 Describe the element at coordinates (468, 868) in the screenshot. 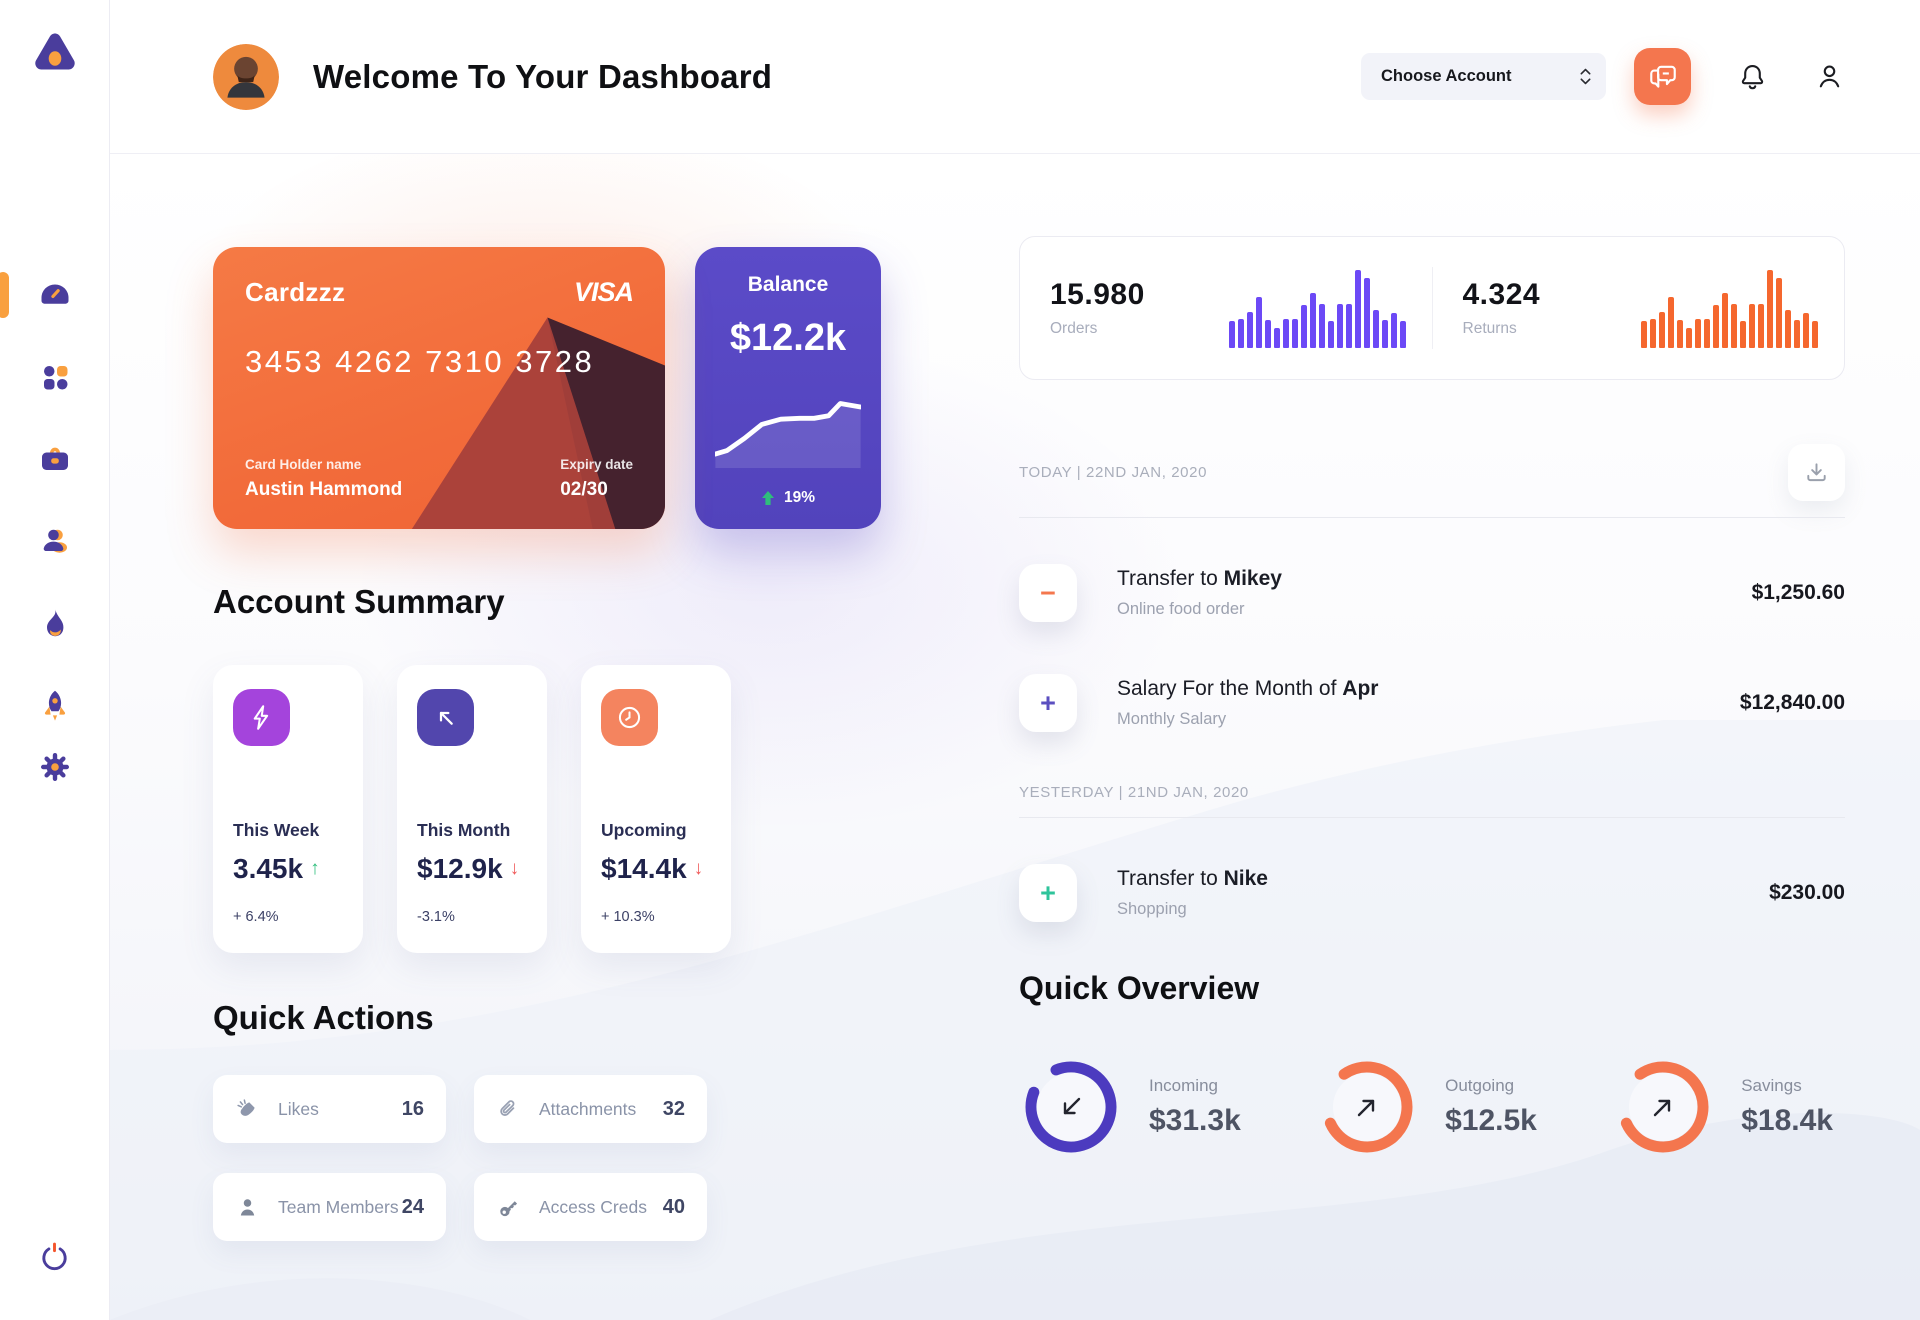

I see `summary-value: $12.9k ↓` at that location.